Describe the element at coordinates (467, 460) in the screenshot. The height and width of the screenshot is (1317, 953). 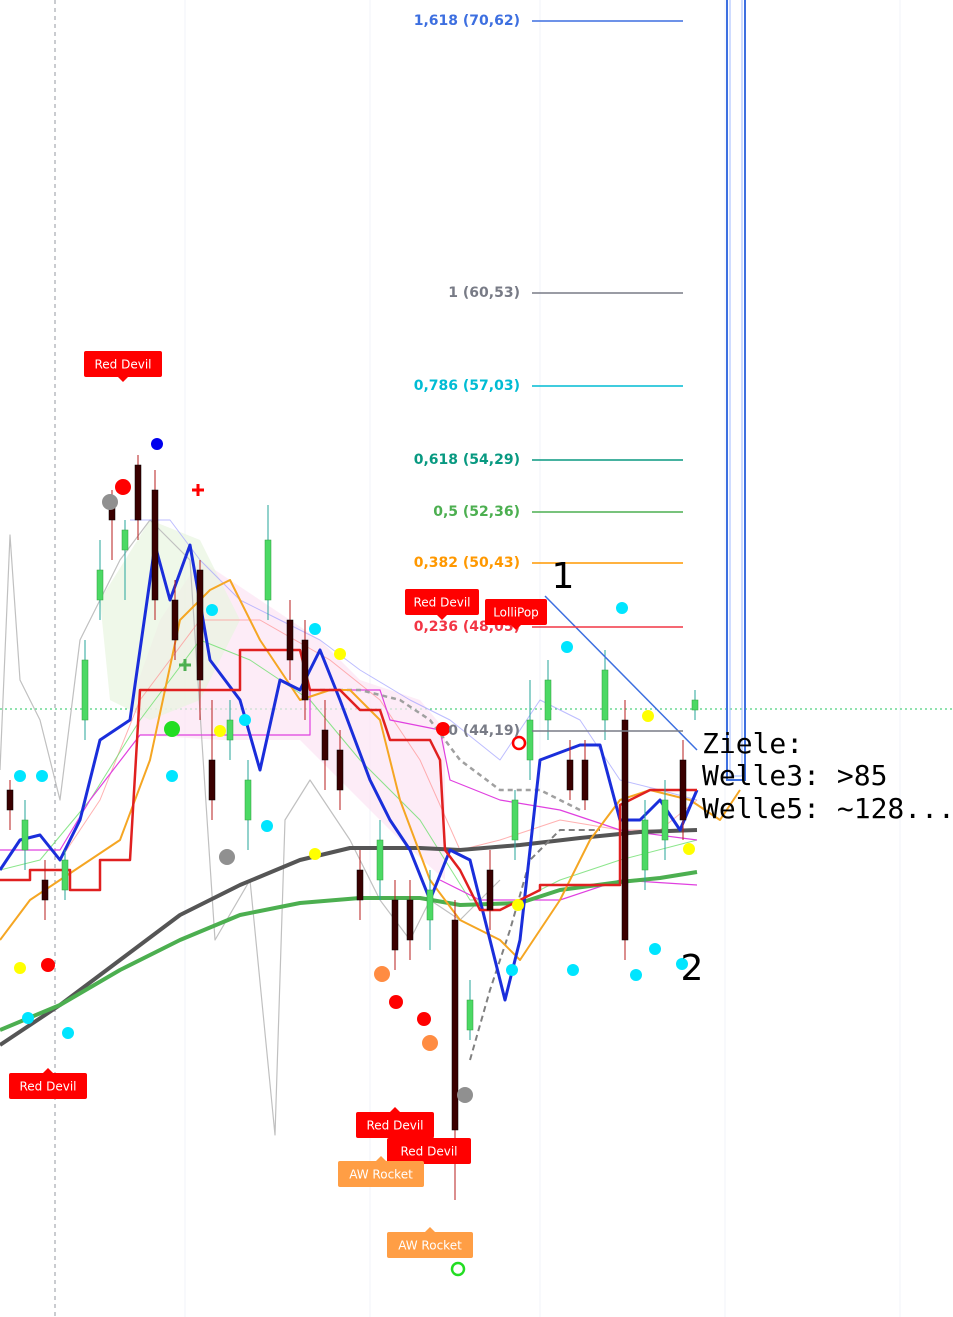
I see `fib-label: 0,618 (54,29)` at that location.